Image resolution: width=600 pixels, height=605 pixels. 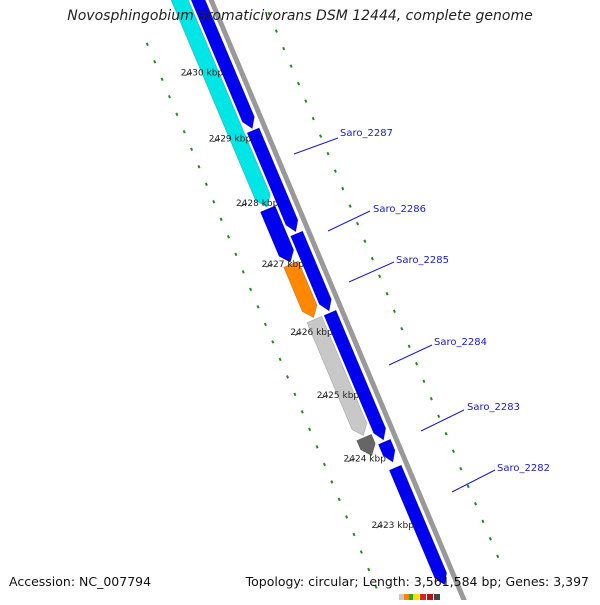 What do you see at coordinates (399, 209) in the screenshot?
I see `gene-label: Saro_2286` at bounding box center [399, 209].